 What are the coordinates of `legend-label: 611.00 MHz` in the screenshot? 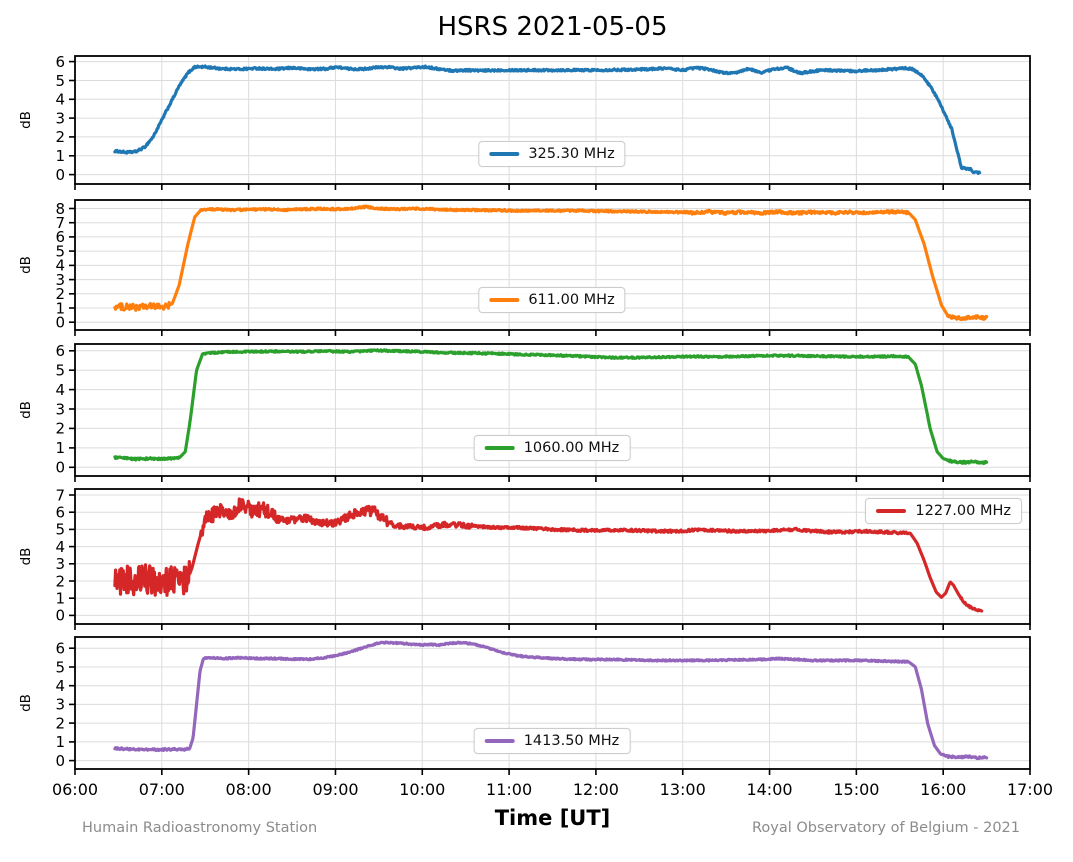 It's located at (571, 300).